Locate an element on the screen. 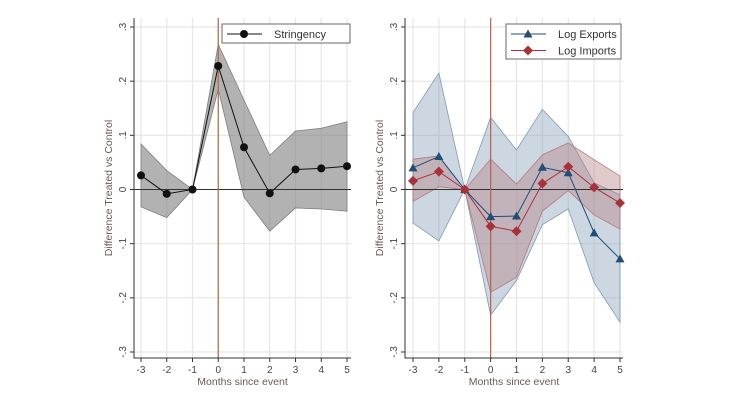 The width and height of the screenshot is (730, 410). legend: Stringency is located at coordinates (286, 33).